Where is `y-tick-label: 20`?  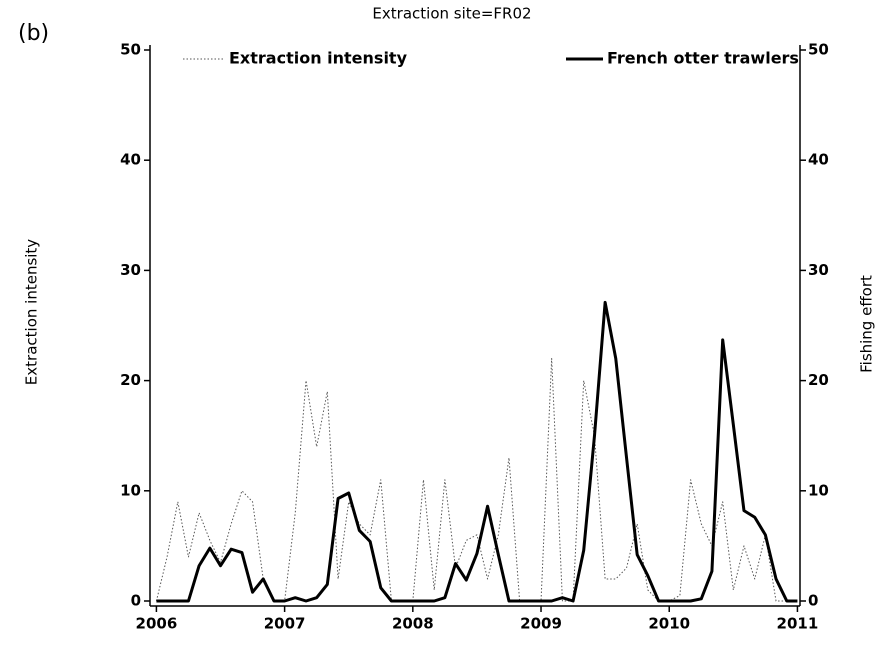
y-tick-label: 20 is located at coordinates (130, 380).